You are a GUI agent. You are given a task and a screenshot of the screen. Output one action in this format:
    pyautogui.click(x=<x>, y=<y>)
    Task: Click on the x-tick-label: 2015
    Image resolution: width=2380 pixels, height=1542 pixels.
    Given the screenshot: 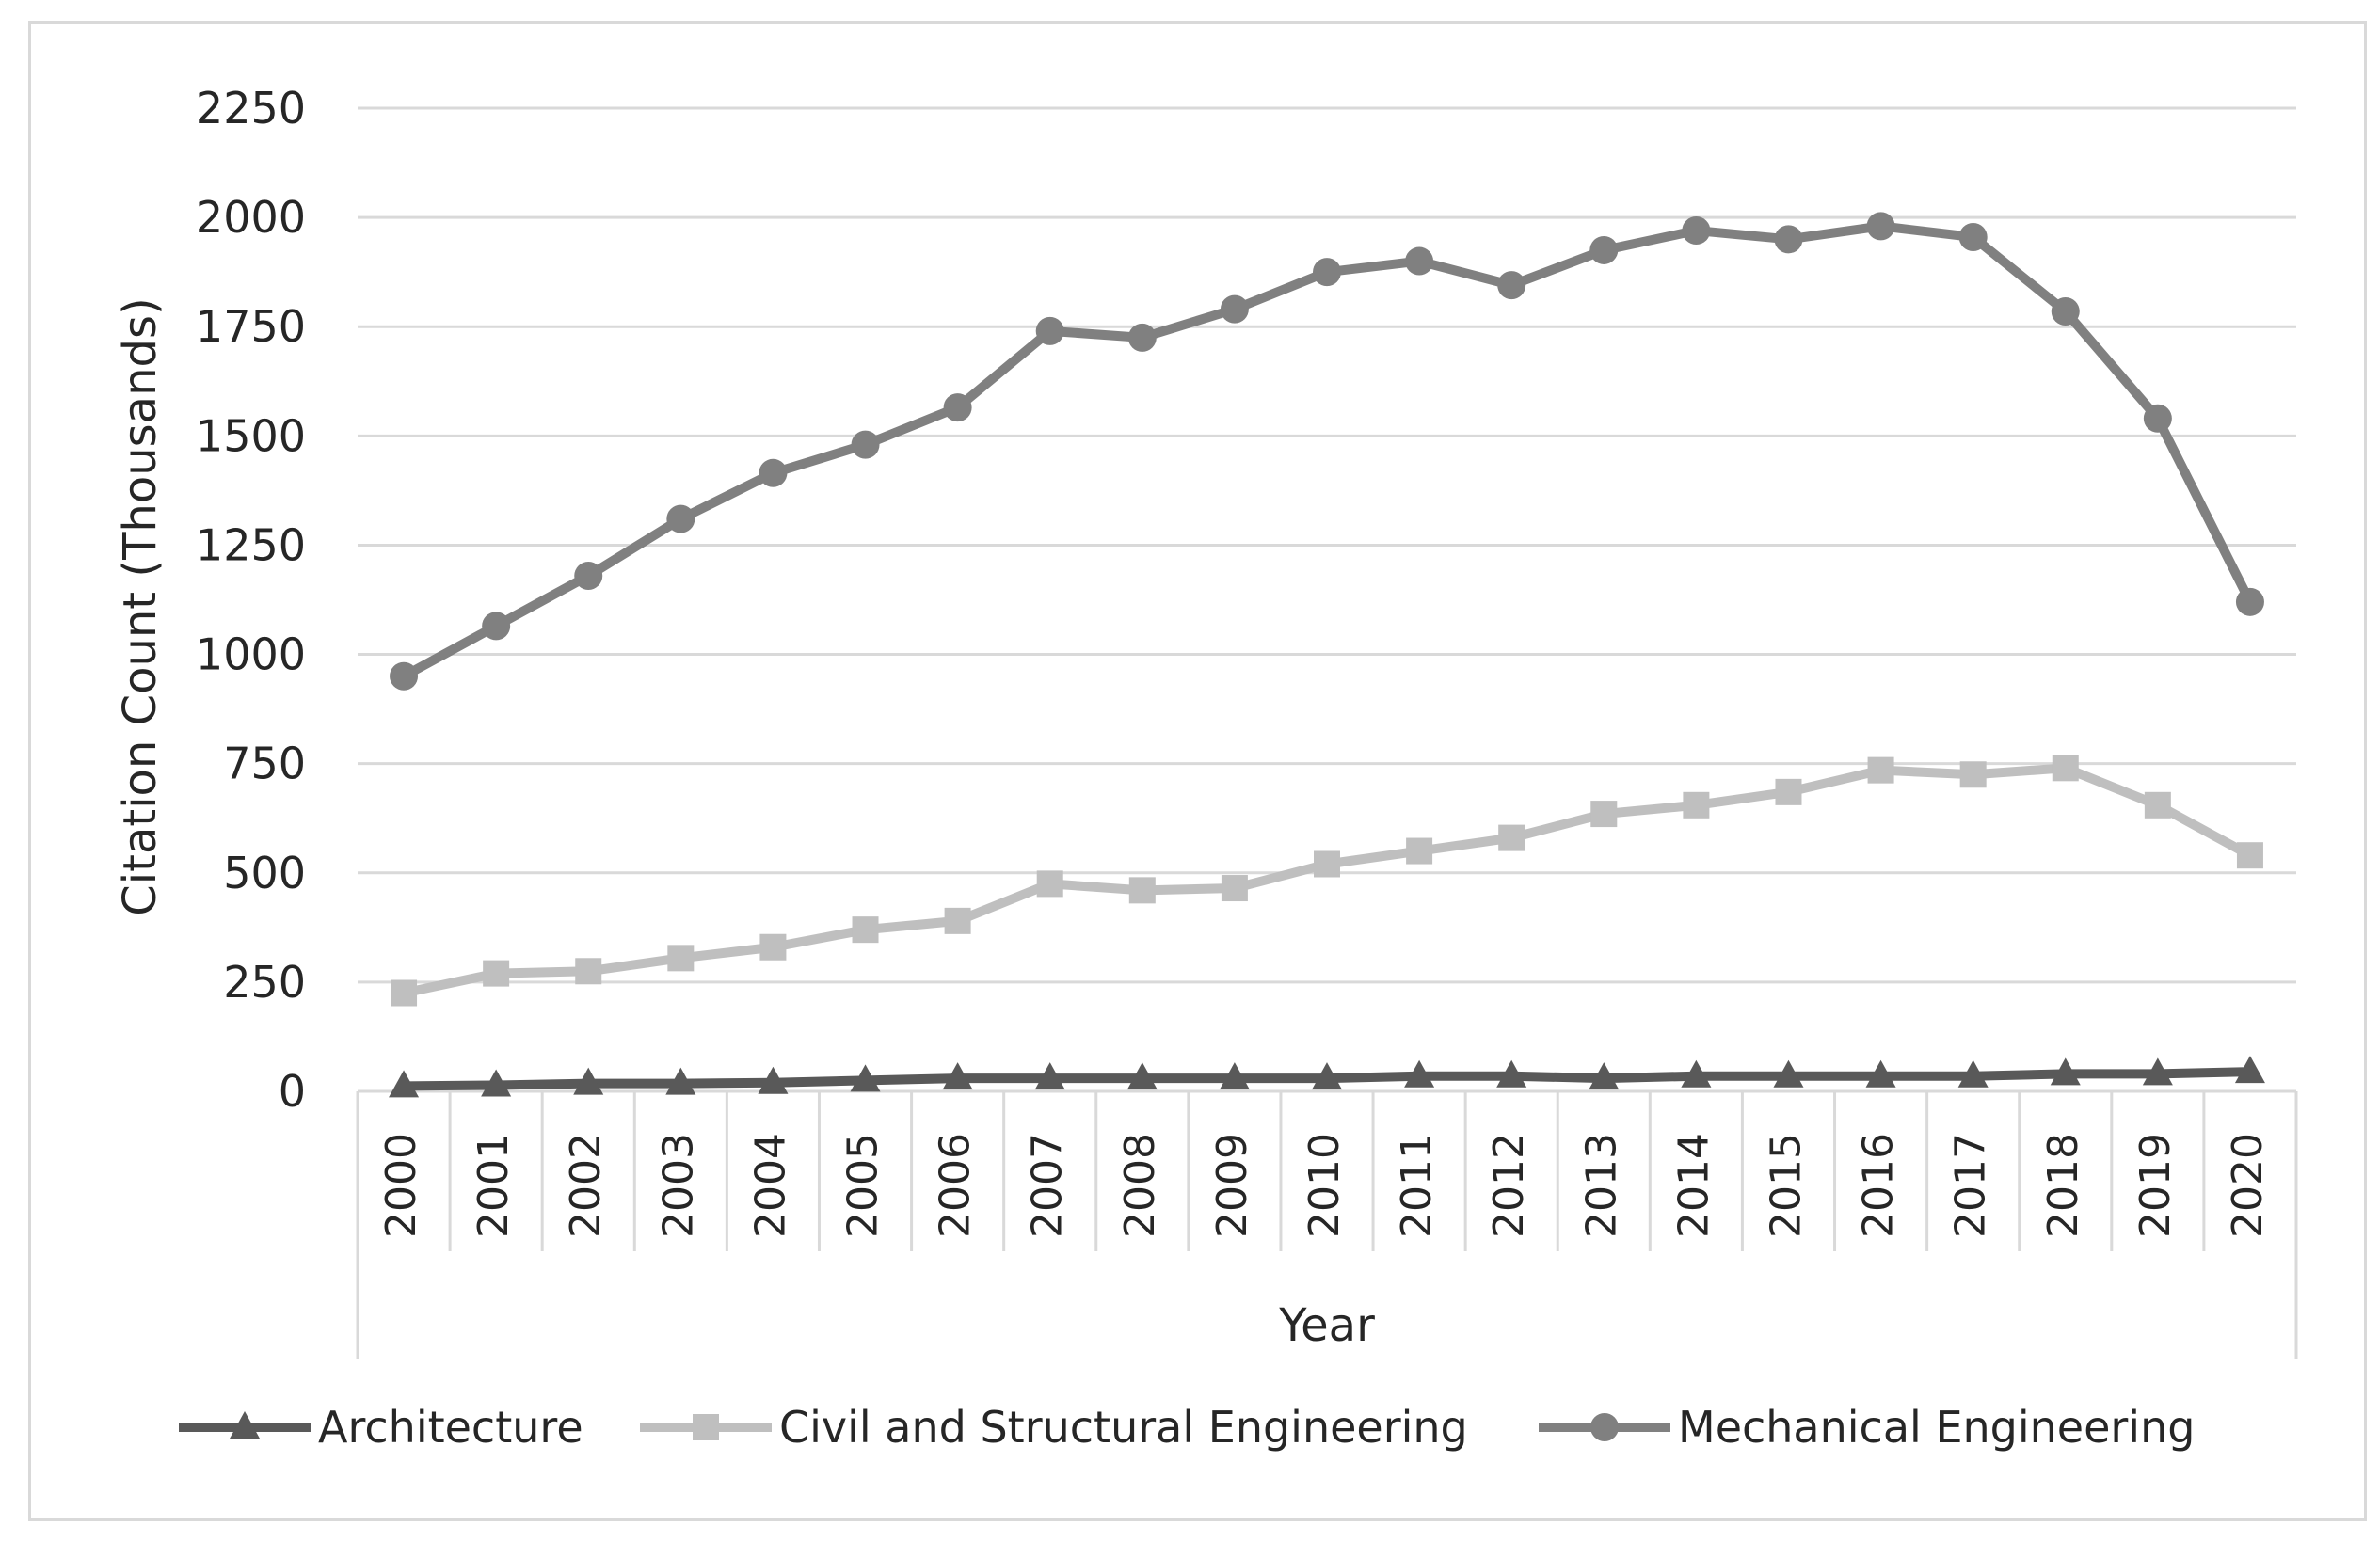 What is the action you would take?
    pyautogui.click(x=1786, y=1185)
    